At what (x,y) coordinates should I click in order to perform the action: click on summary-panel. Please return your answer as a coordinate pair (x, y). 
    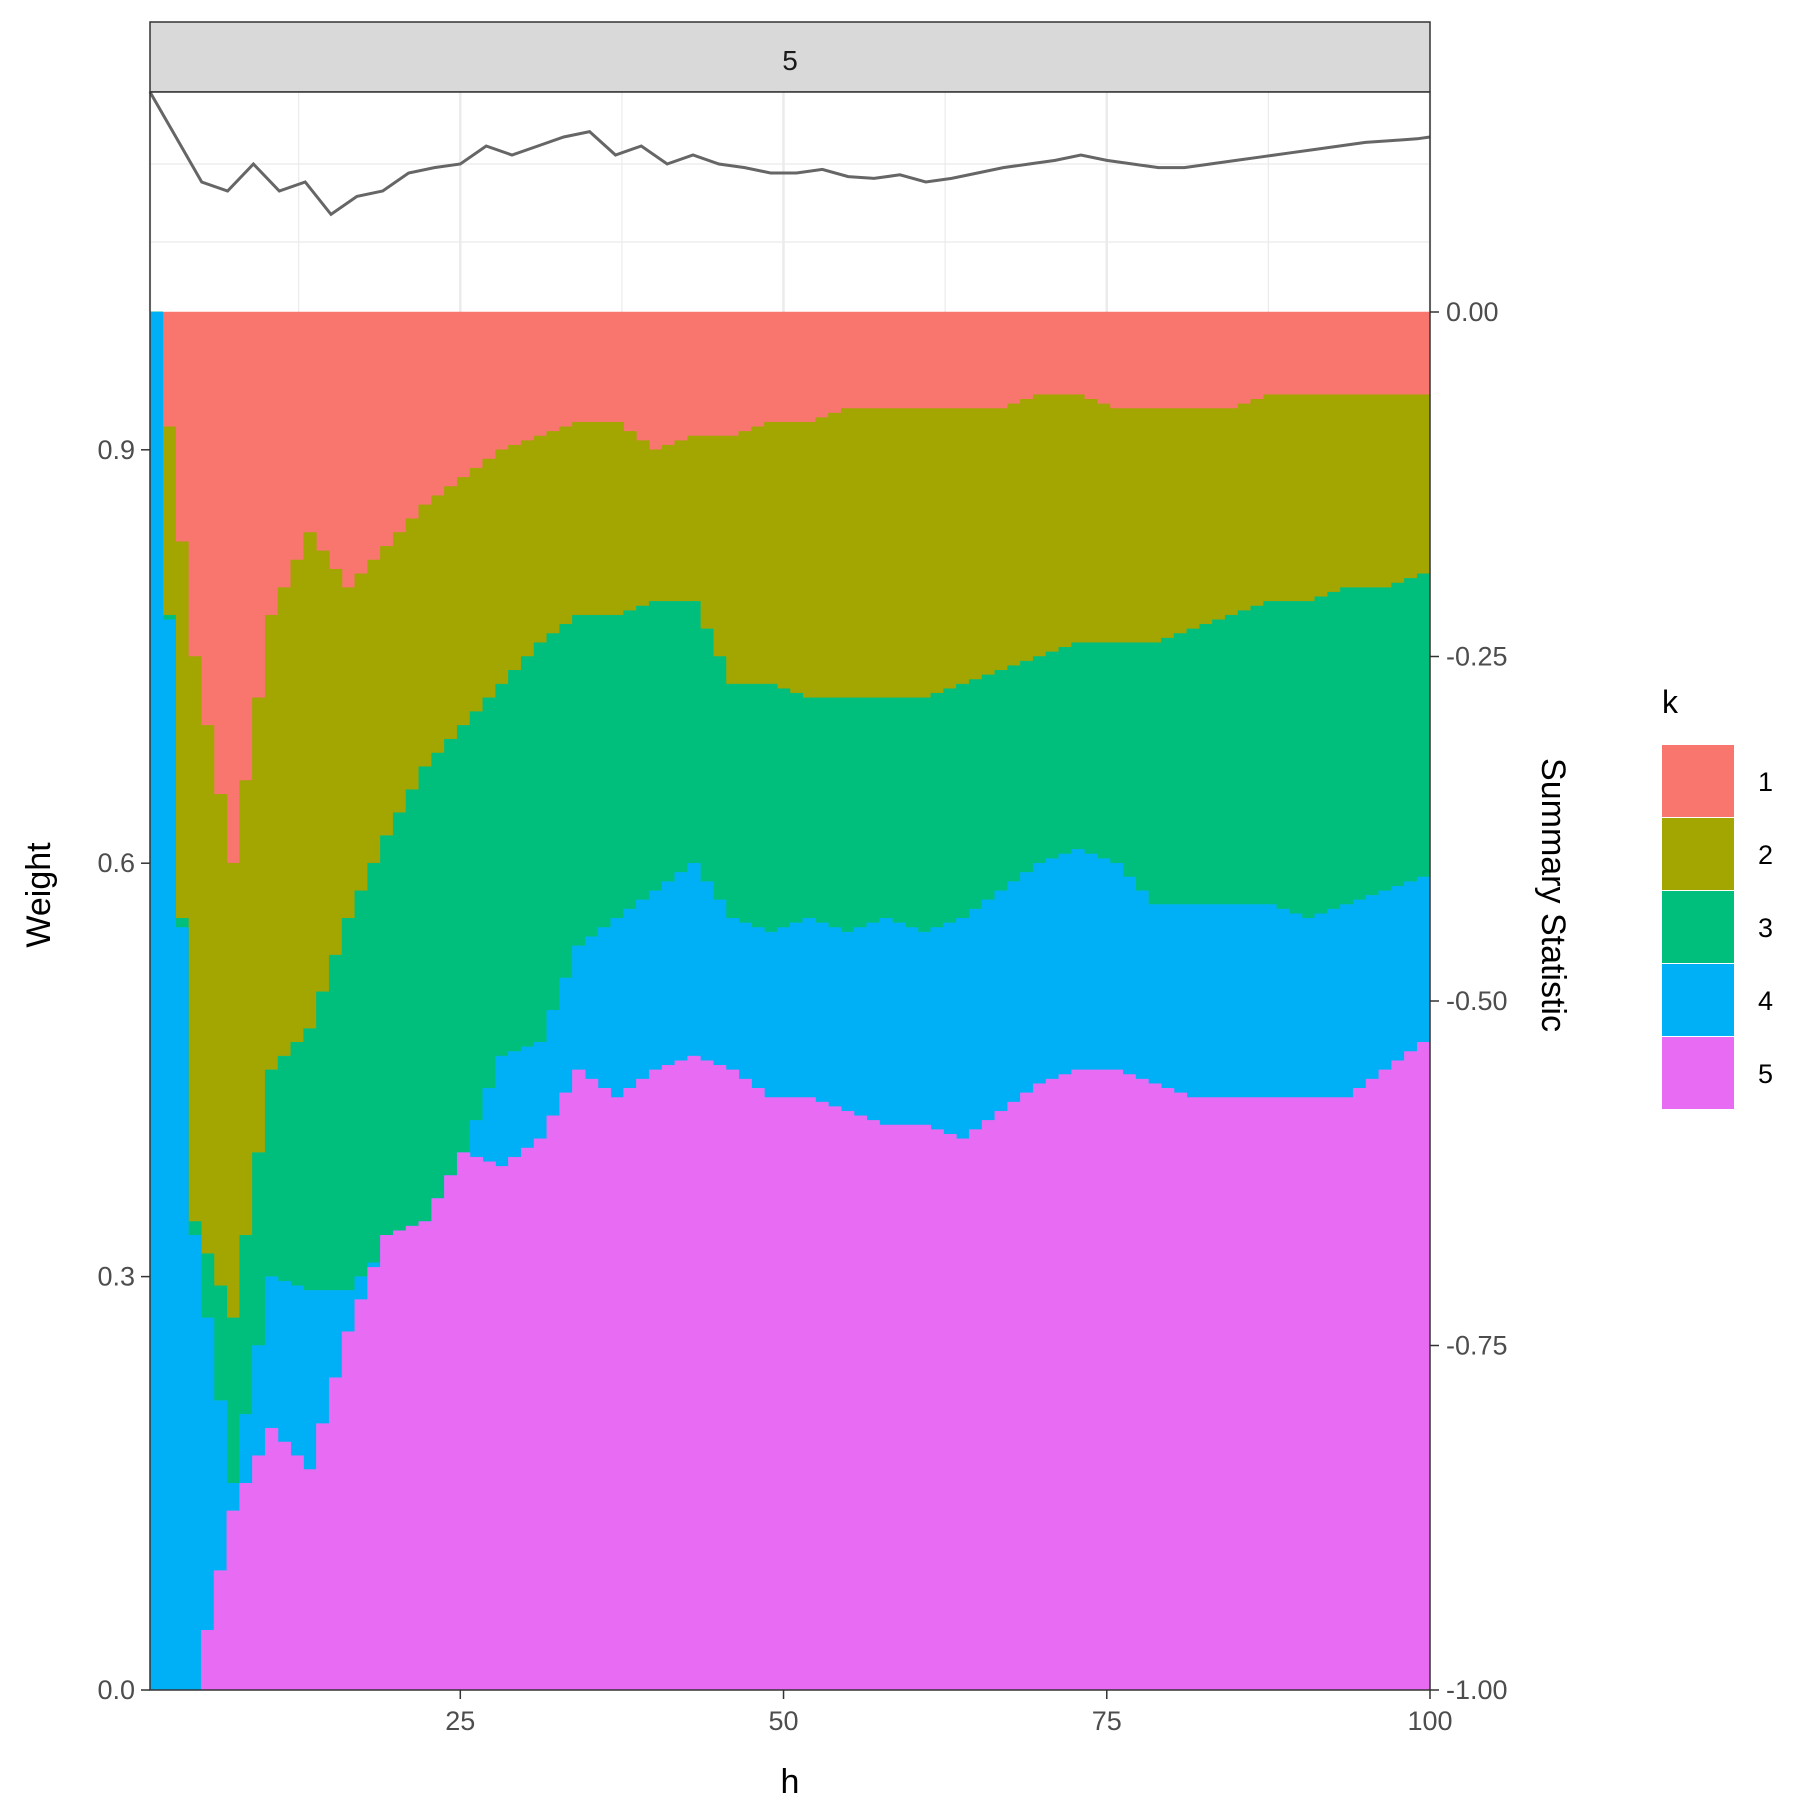
    Looking at the image, I should click on (790, 201).